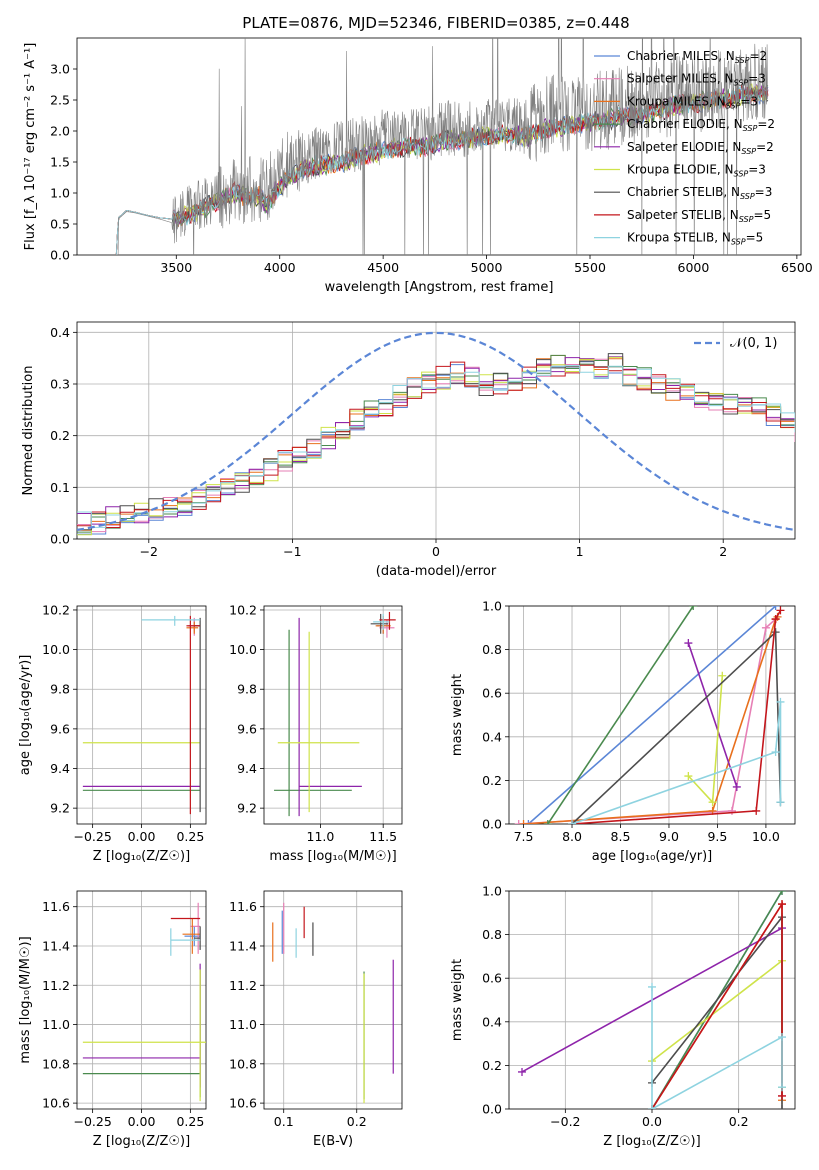 The height and width of the screenshot is (1170, 819). Describe the element at coordinates (723, 551) in the screenshot. I see `x-tick-label: 2` at that location.